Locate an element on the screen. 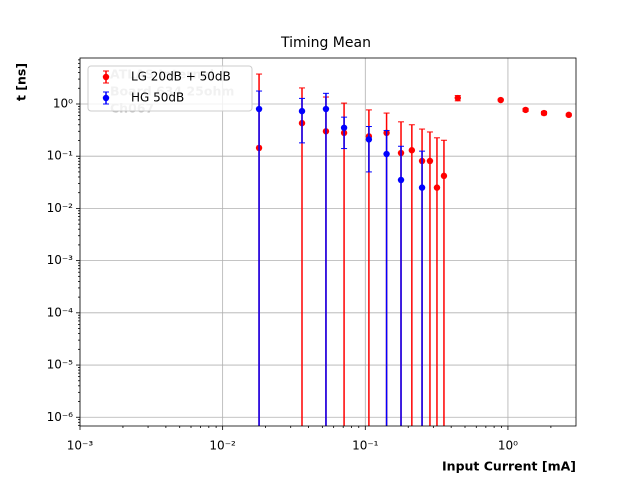 The image size is (640, 480). y-tick-label: 10⁻⁶ is located at coordinates (60, 417).